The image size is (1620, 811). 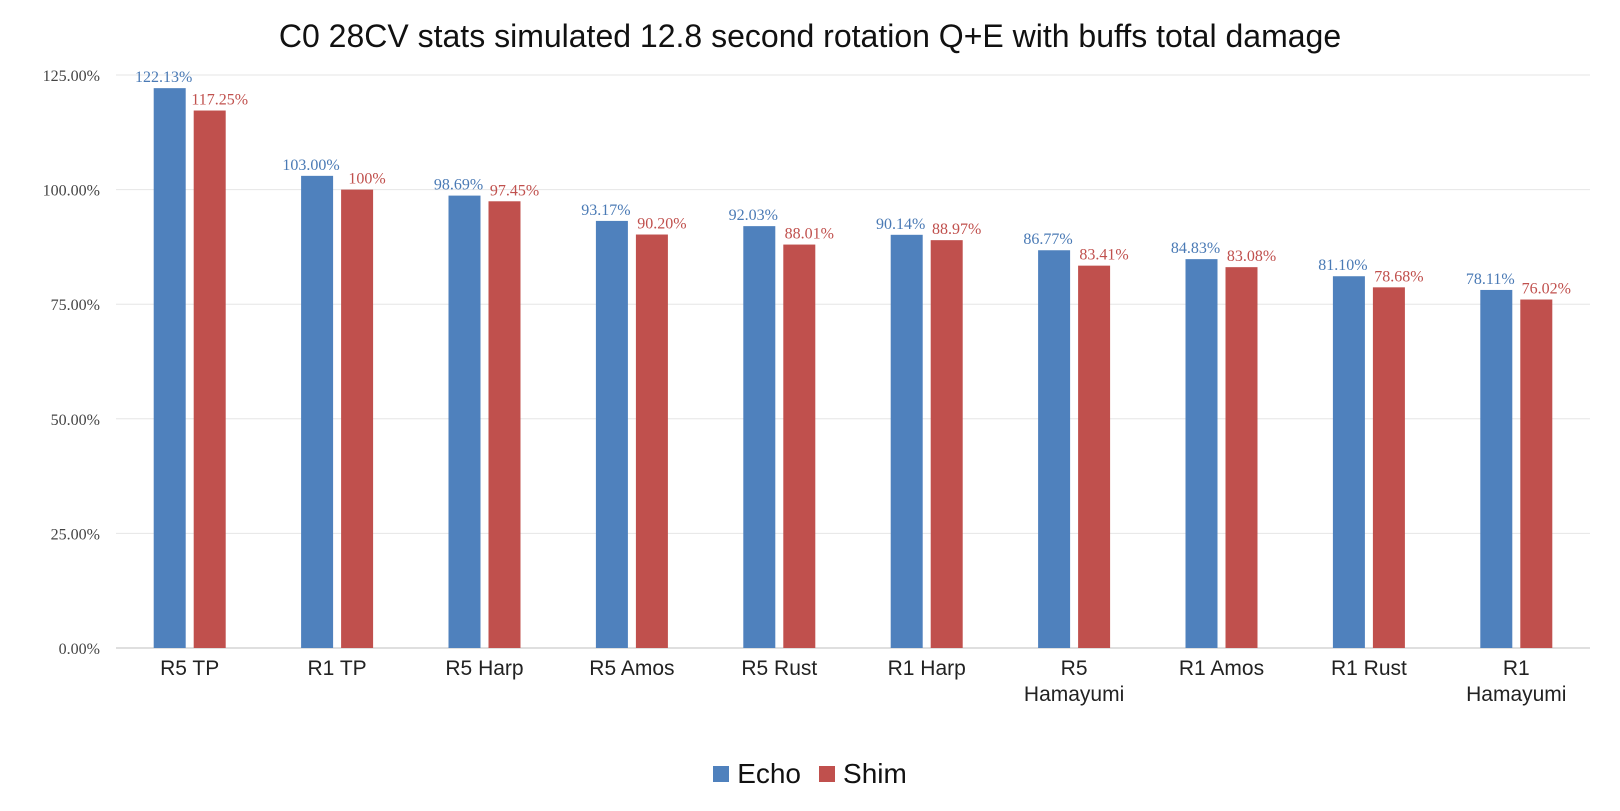 I want to click on x-tick-label: R5 Hamayumi, so click(x=1074, y=681).